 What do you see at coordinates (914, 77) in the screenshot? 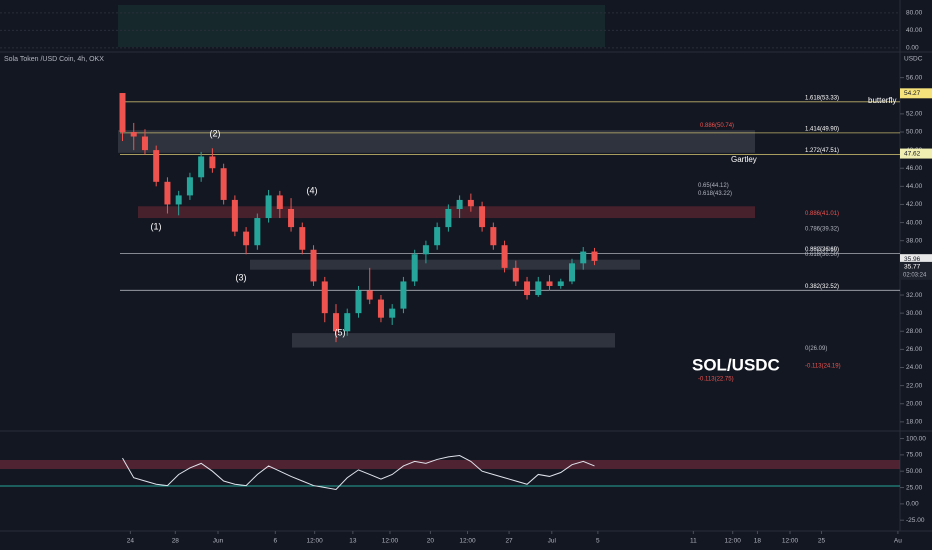
I see `y-tick-label: 56.00` at bounding box center [914, 77].